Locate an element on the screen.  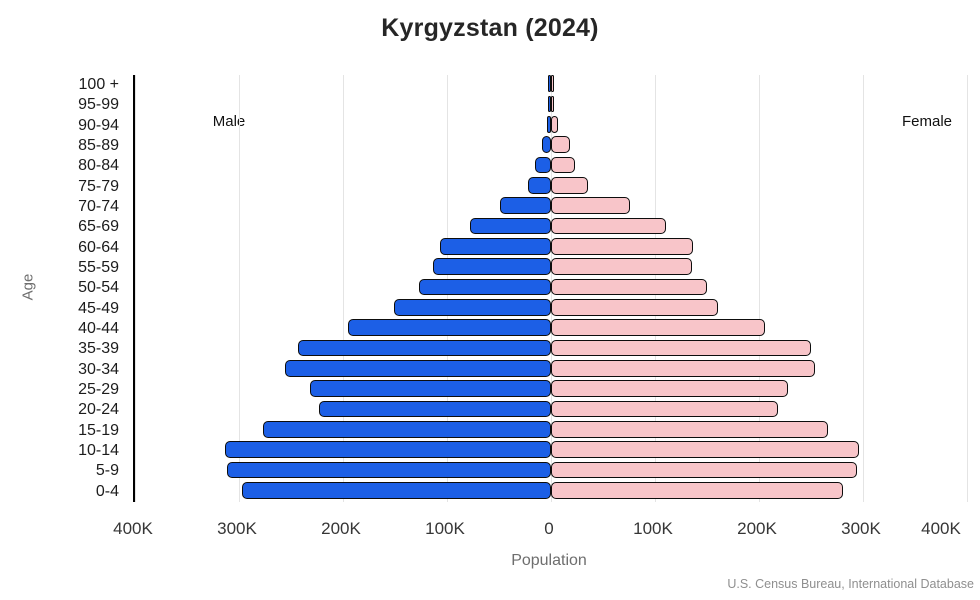
x-tick-label: 0 is located at coordinates (549, 528).